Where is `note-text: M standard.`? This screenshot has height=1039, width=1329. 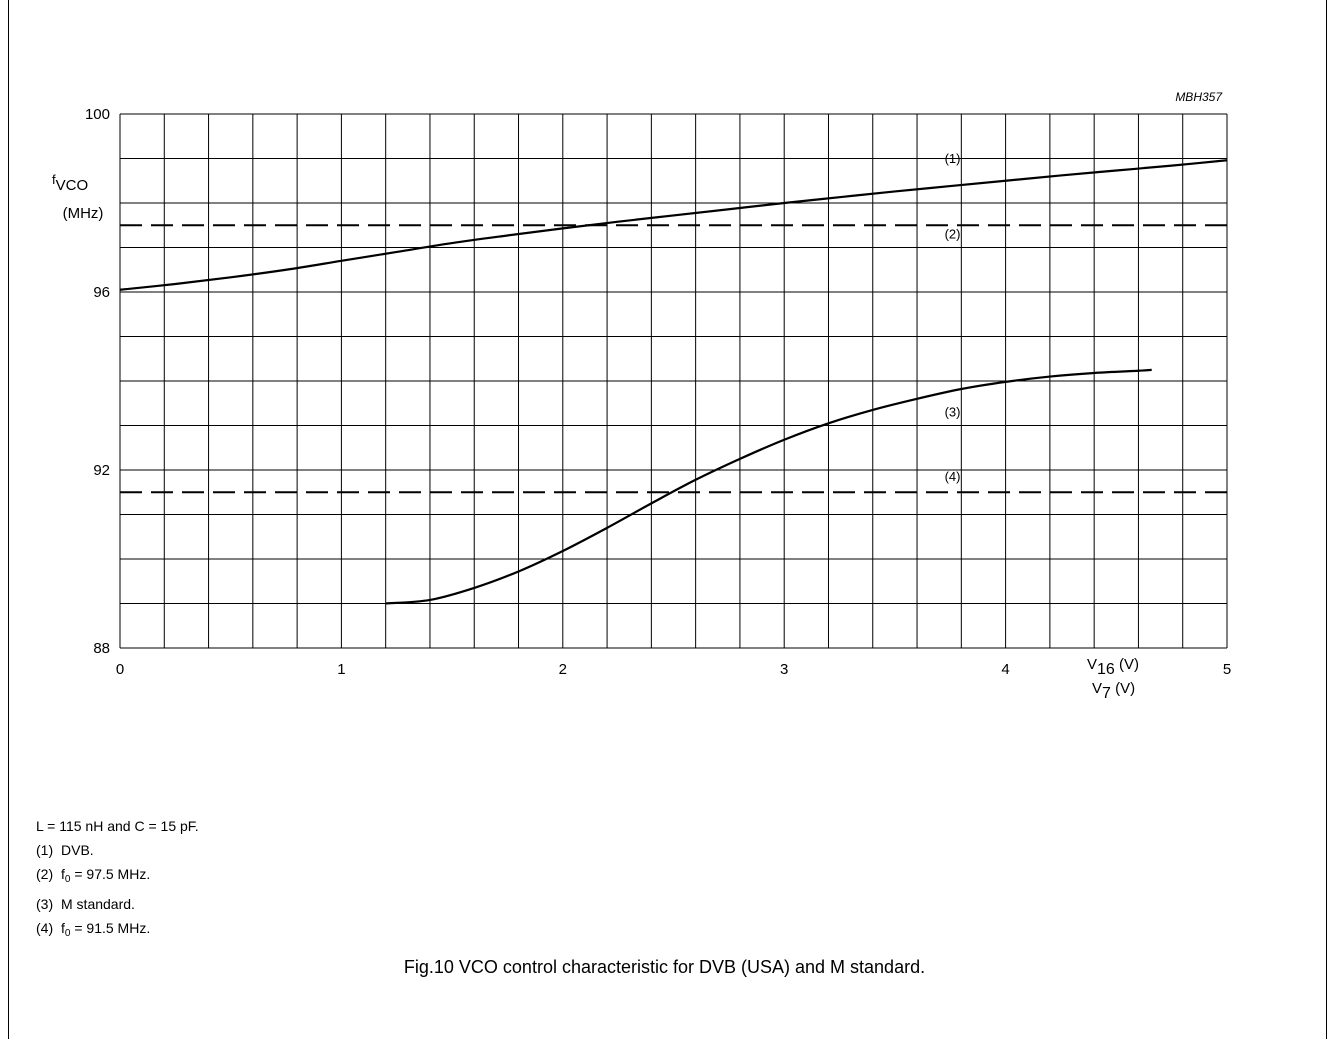 note-text: M standard. is located at coordinates (98, 904).